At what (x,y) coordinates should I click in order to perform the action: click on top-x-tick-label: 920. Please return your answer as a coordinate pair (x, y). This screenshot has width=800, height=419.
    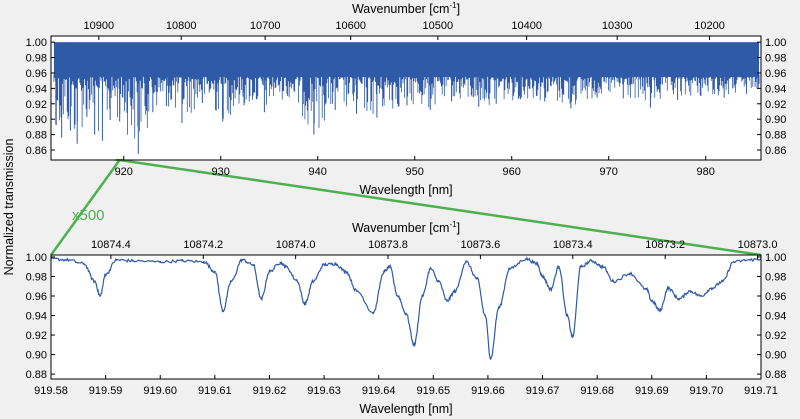
    Looking at the image, I should click on (124, 172).